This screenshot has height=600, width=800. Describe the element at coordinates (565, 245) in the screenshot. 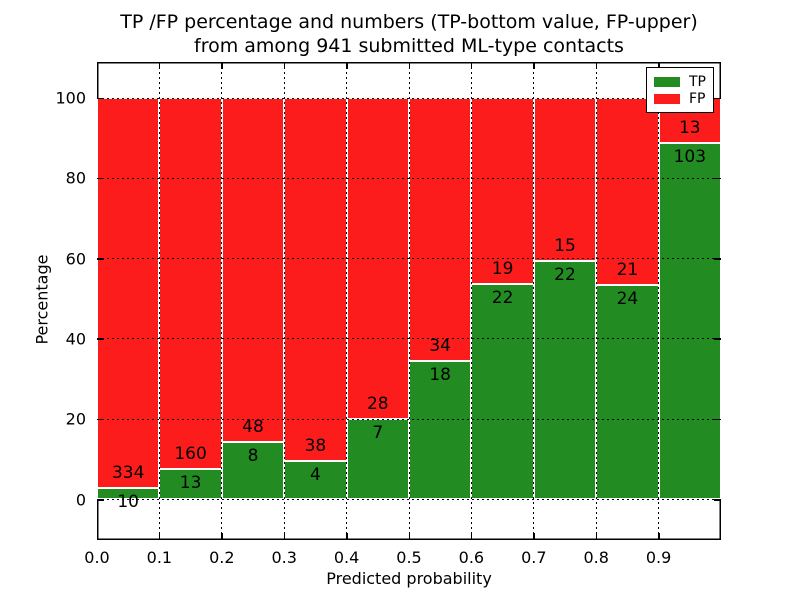

I see `fp-count-label: 15` at that location.